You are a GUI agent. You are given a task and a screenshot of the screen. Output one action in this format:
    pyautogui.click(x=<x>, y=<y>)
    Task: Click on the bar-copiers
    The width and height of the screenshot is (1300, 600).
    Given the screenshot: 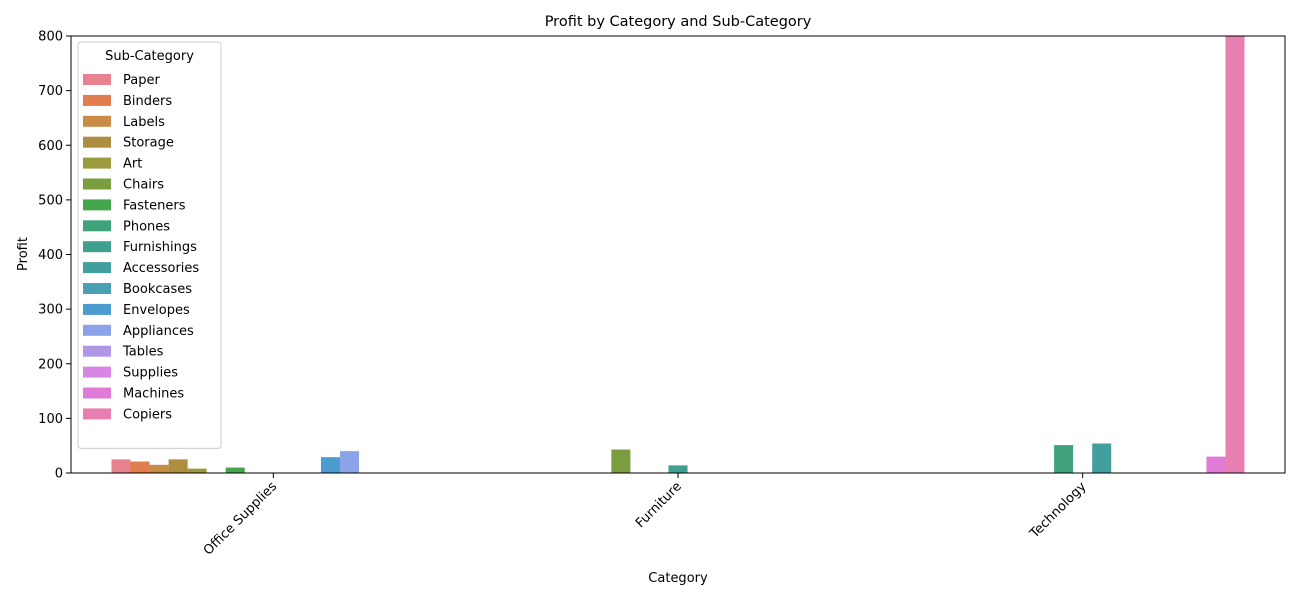 What is the action you would take?
    pyautogui.click(x=1235, y=254)
    